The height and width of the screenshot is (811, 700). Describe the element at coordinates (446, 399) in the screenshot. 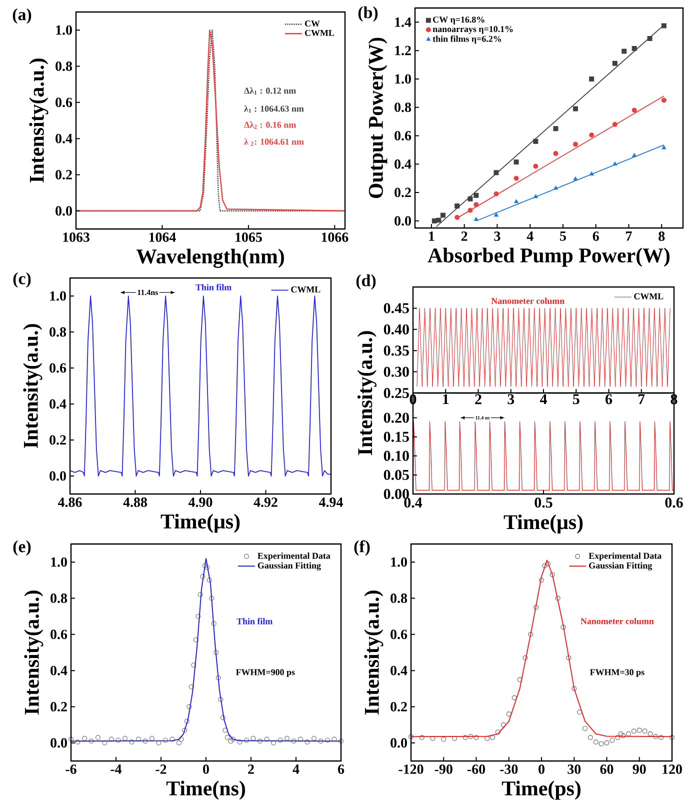

I see `x-tick-label: 1` at that location.